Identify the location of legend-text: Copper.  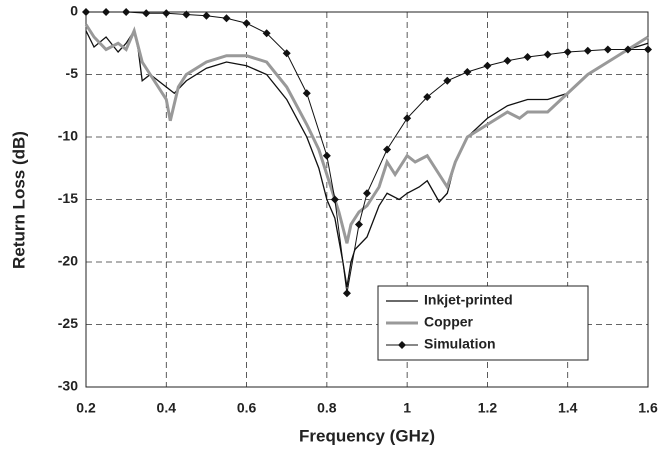
(449, 322).